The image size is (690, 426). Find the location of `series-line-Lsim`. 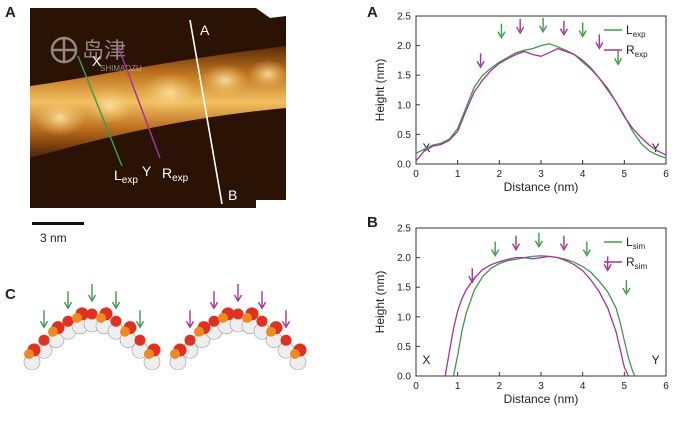

series-line-Lsim is located at coordinates (544, 316).